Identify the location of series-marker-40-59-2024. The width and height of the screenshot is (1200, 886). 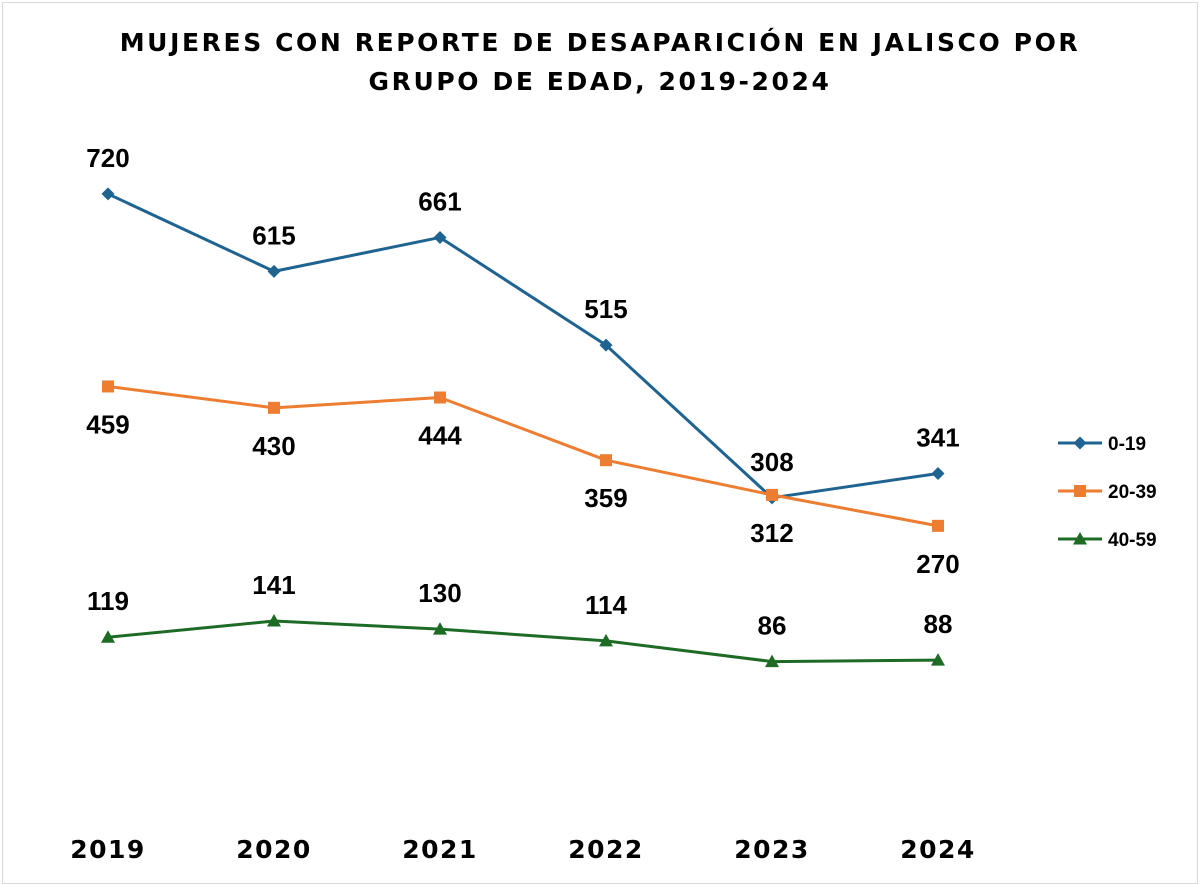
(938, 659).